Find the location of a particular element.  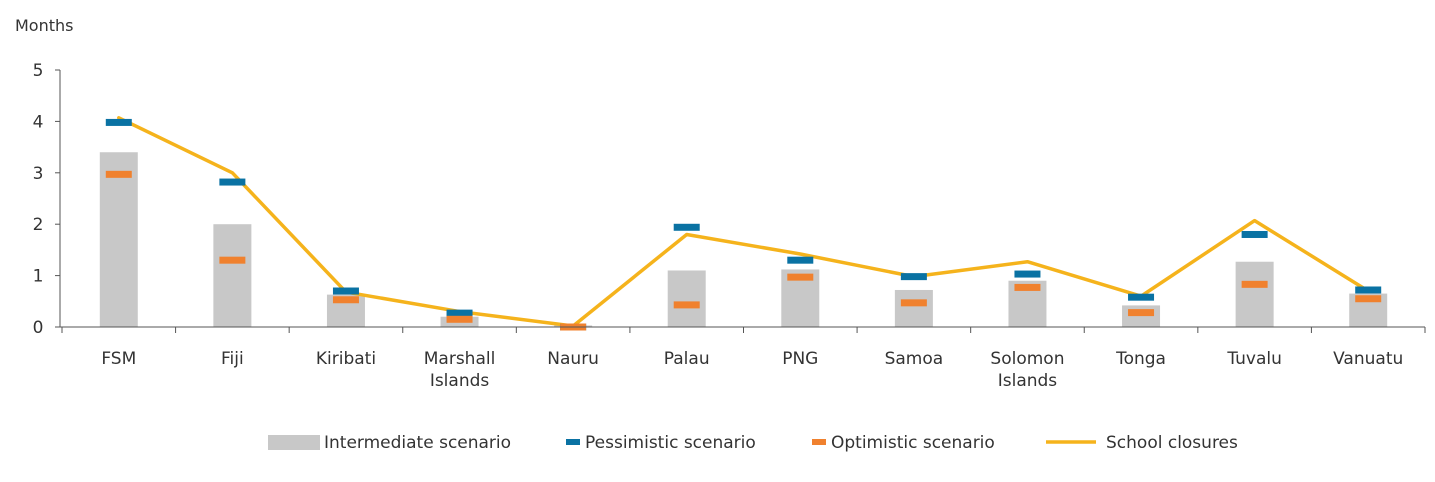

legend-label: Optimistic scenario is located at coordinates (913, 443).